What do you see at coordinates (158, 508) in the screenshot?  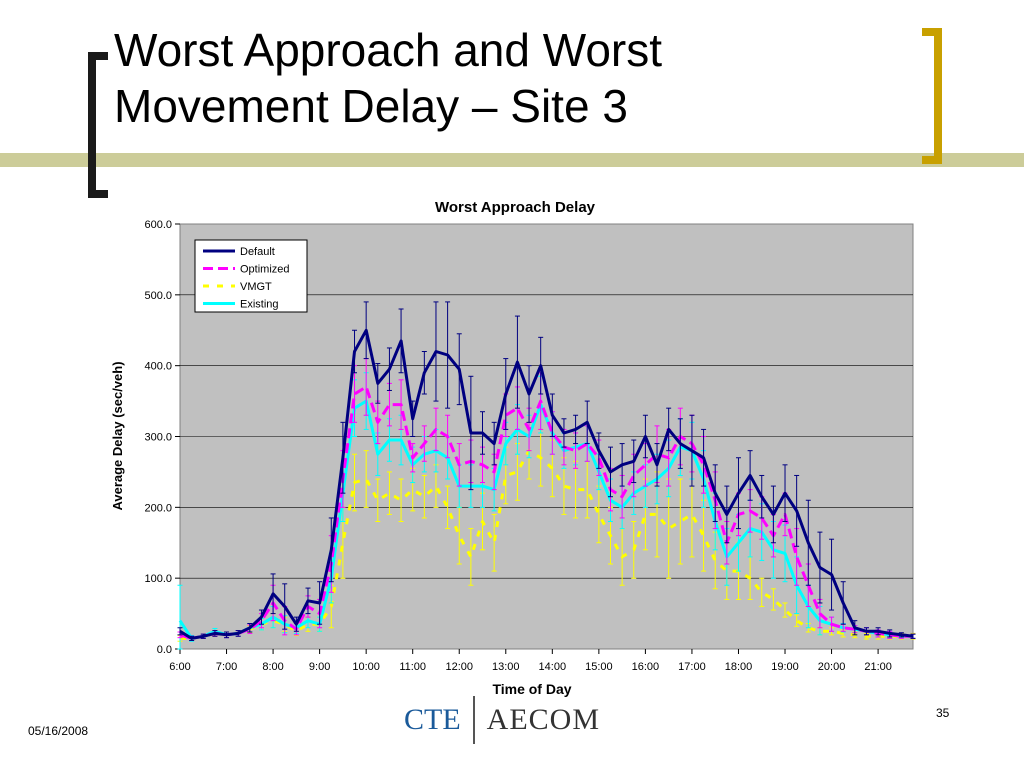 I see `y-tick-label: 200.0` at bounding box center [158, 508].